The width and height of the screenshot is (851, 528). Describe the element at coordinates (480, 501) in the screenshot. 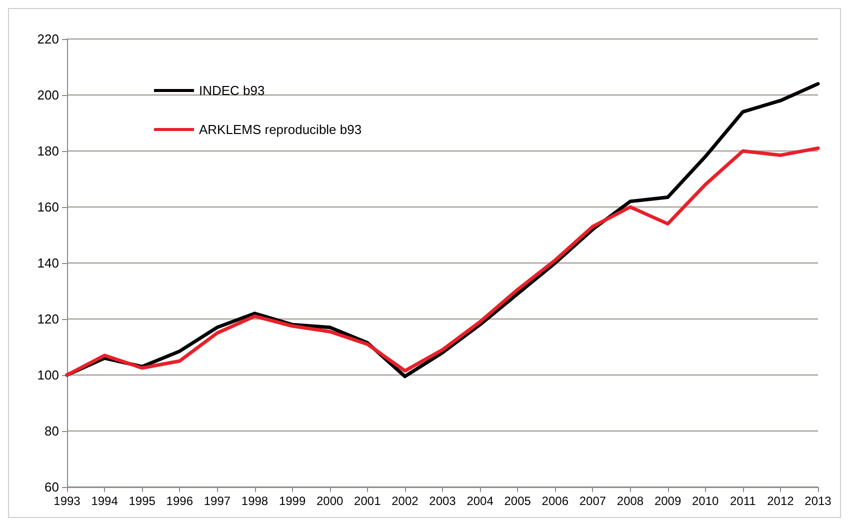

I see `x-tick-label: 2004` at that location.